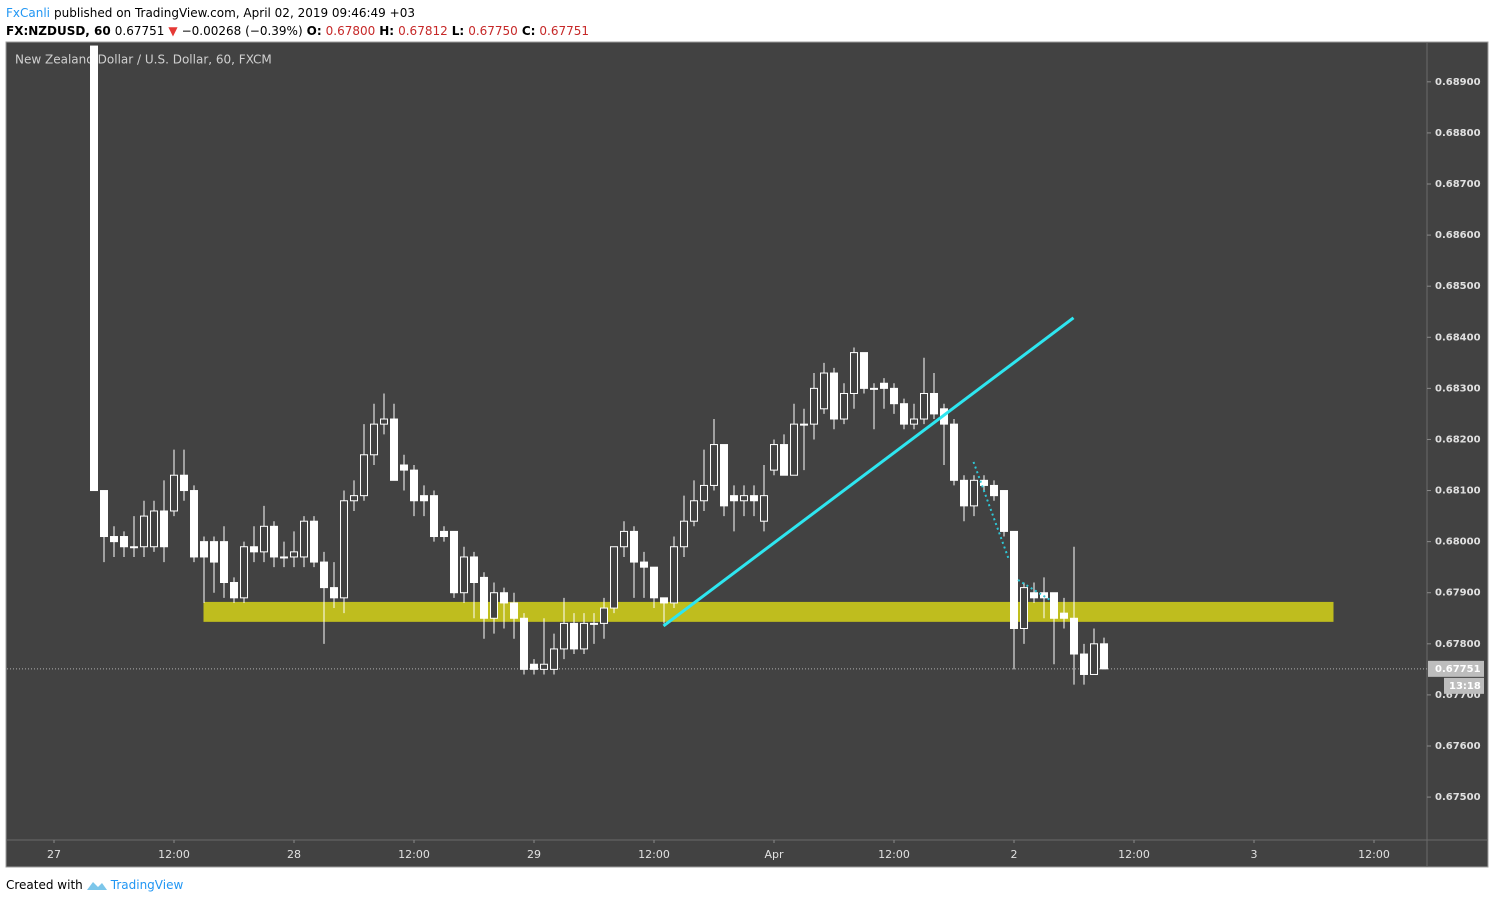 The height and width of the screenshot is (904, 1491). What do you see at coordinates (94, 885) in the screenshot?
I see `footer: Created with TradingView` at bounding box center [94, 885].